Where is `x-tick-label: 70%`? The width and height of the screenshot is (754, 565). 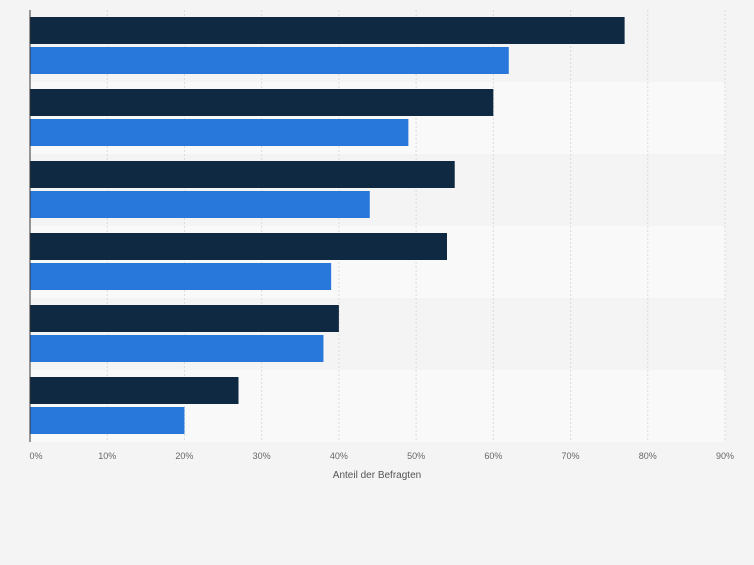 x-tick-label: 70% is located at coordinates (571, 456).